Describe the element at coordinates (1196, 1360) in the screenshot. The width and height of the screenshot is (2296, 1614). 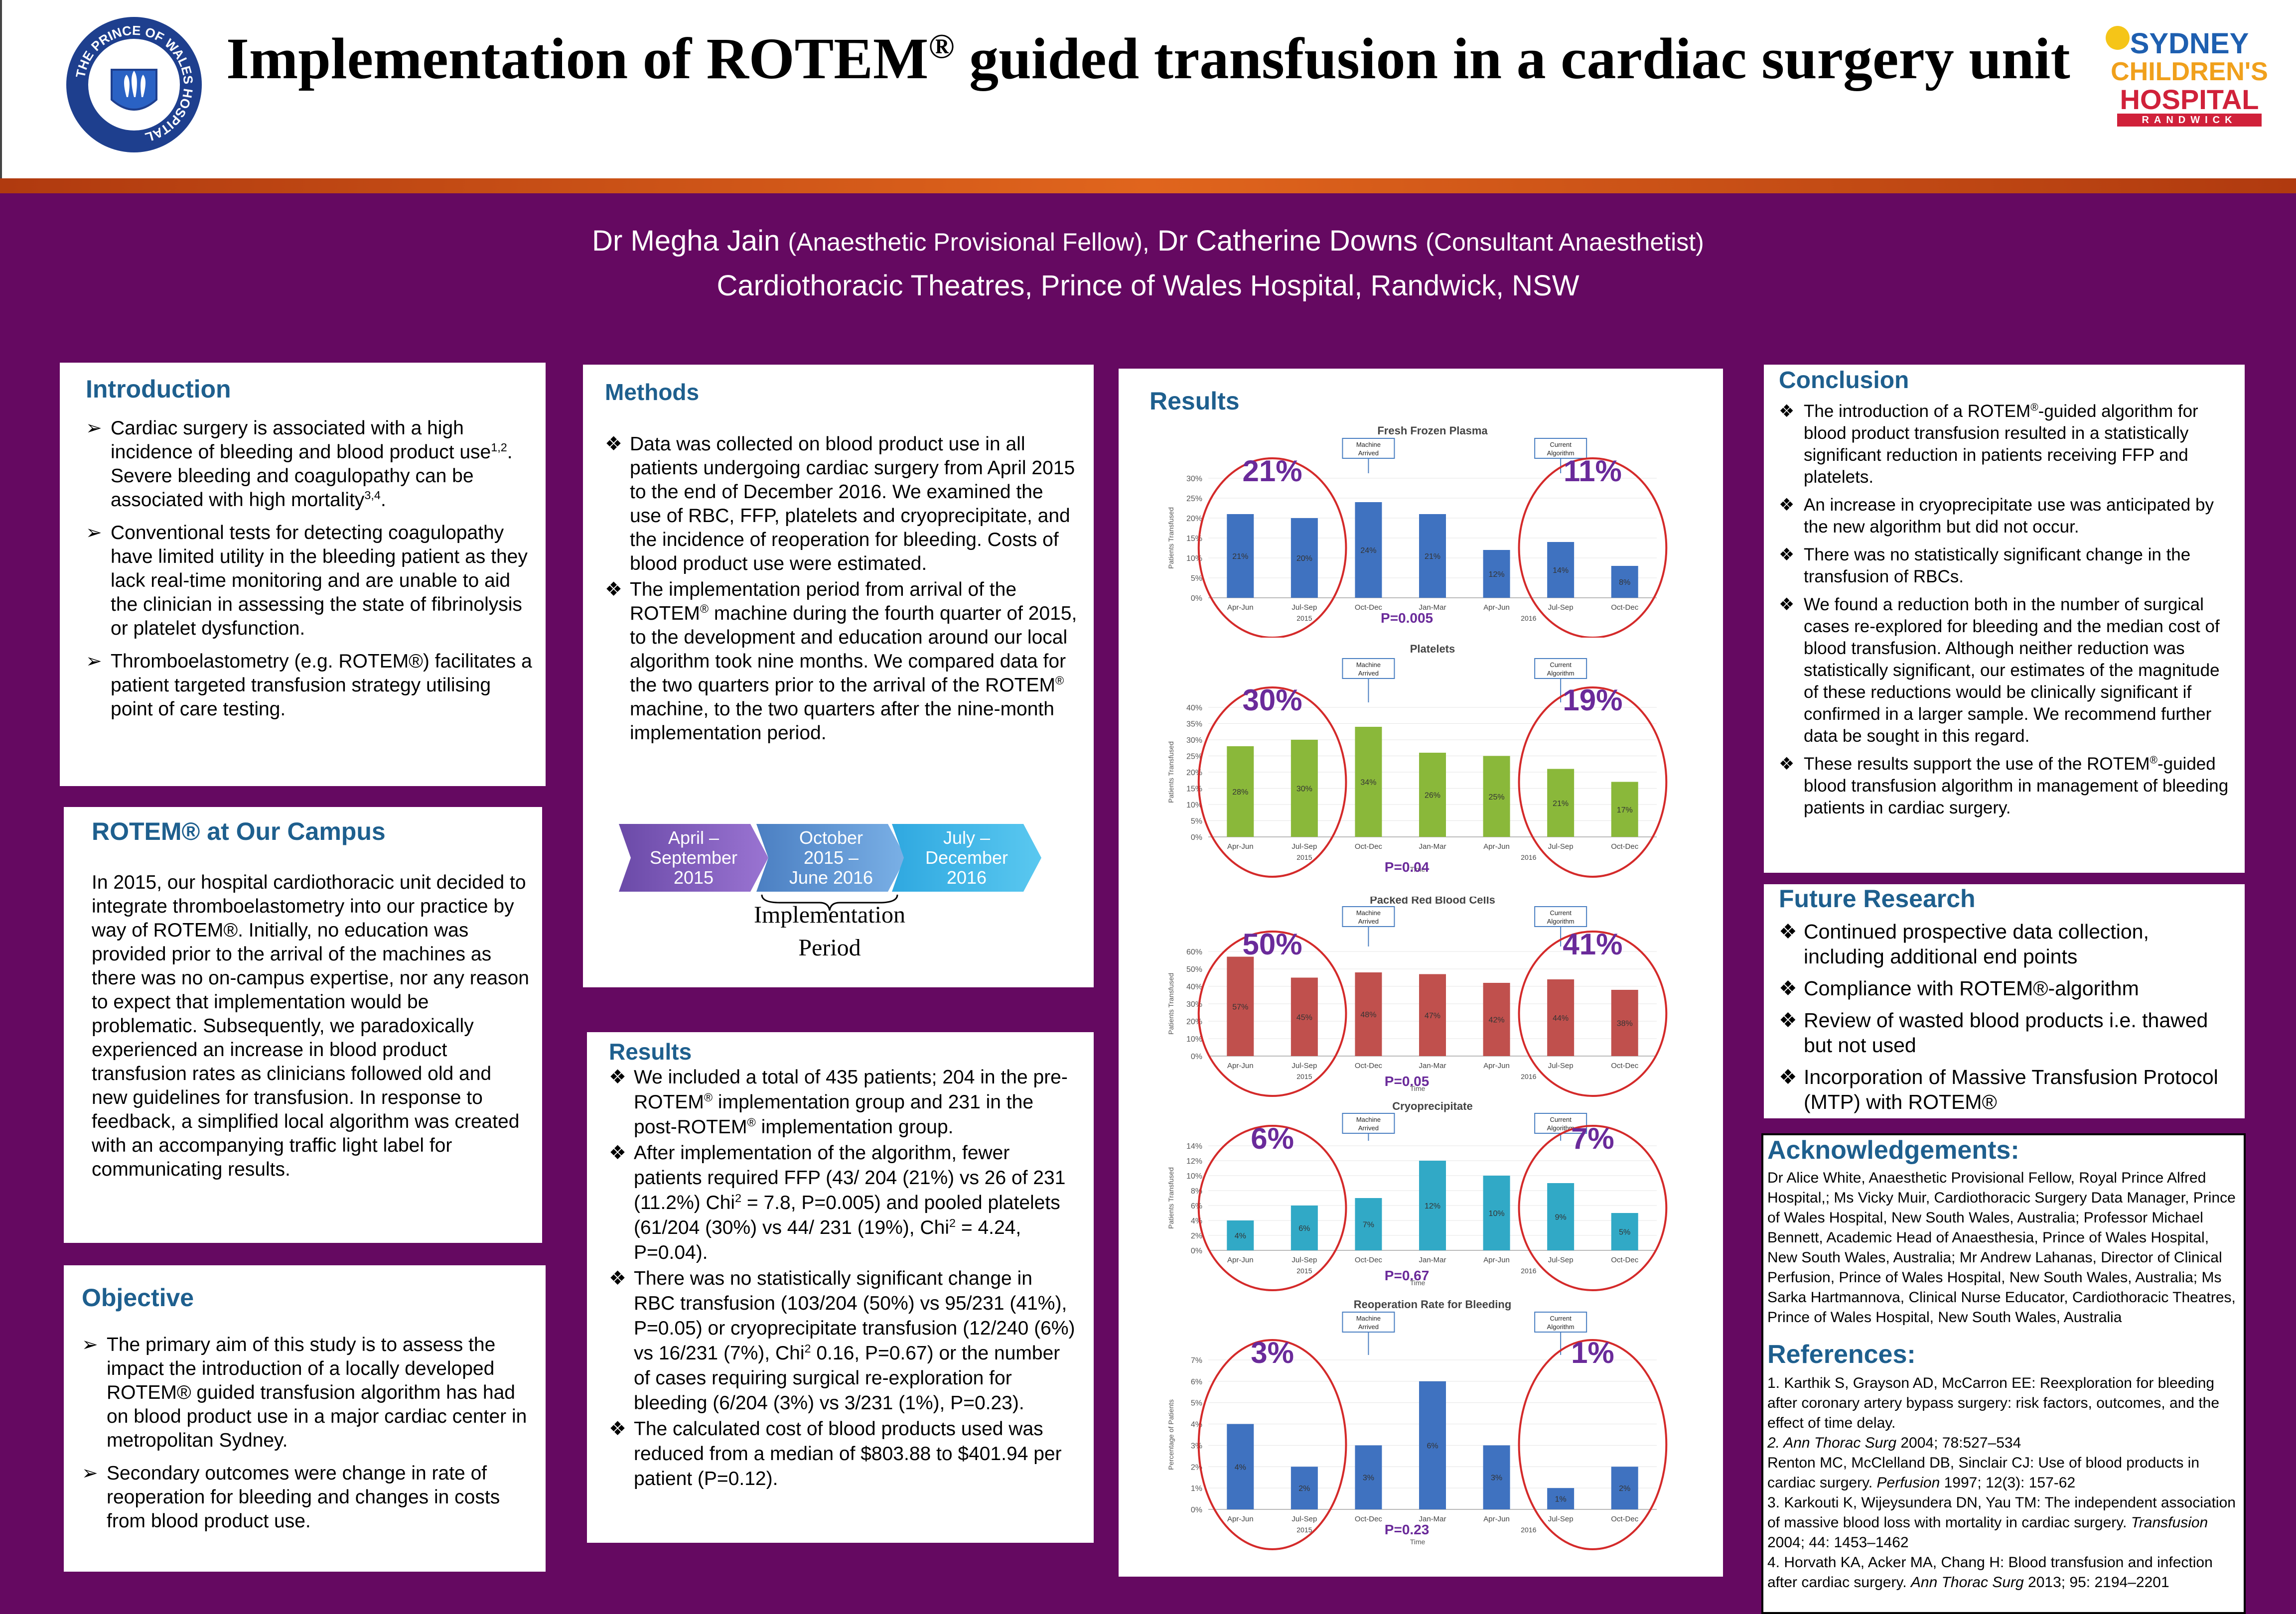
I see `y-tick-label: 7%` at that location.